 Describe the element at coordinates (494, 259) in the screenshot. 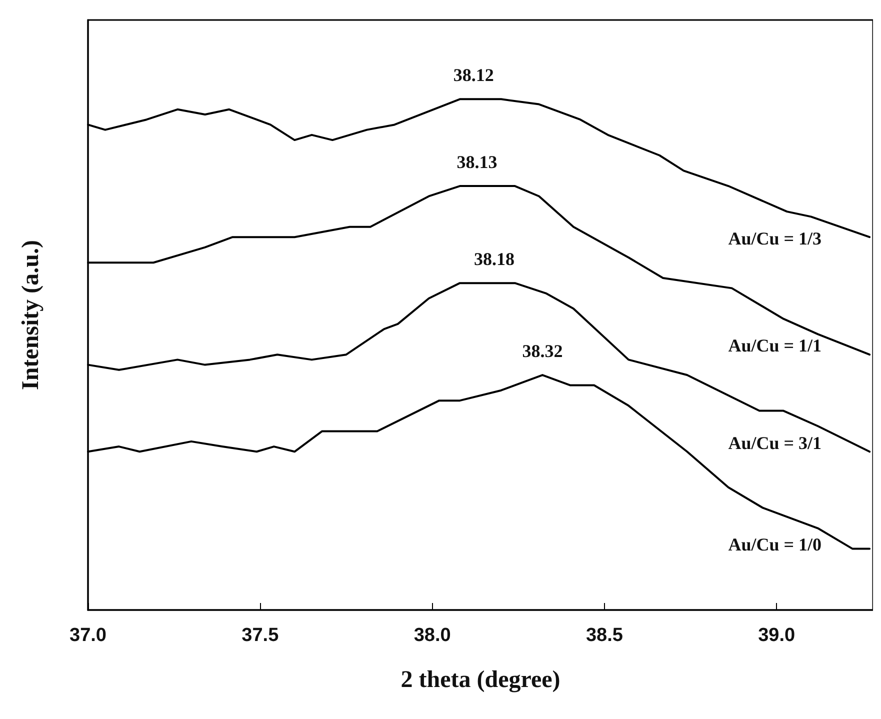

I see `annotation: 38.18` at that location.